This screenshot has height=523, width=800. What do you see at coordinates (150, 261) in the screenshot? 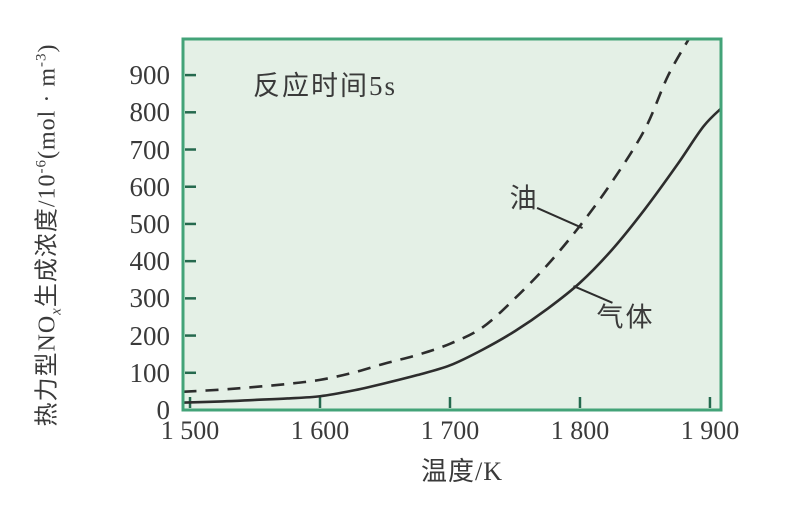
I see `y-tick-label: 400` at bounding box center [150, 261].